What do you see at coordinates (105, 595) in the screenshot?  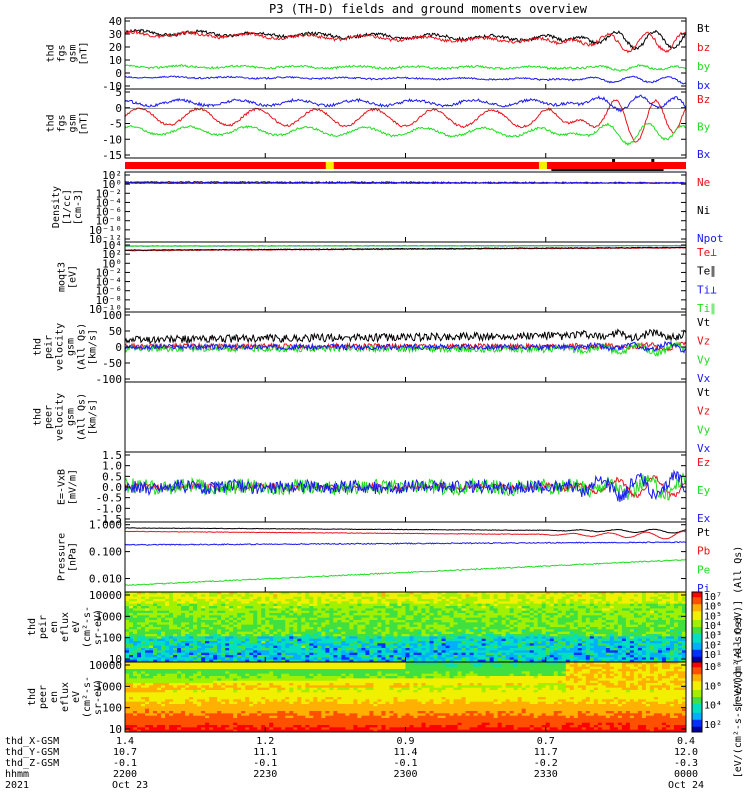 I see `ytick-label: 10000` at bounding box center [105, 595].